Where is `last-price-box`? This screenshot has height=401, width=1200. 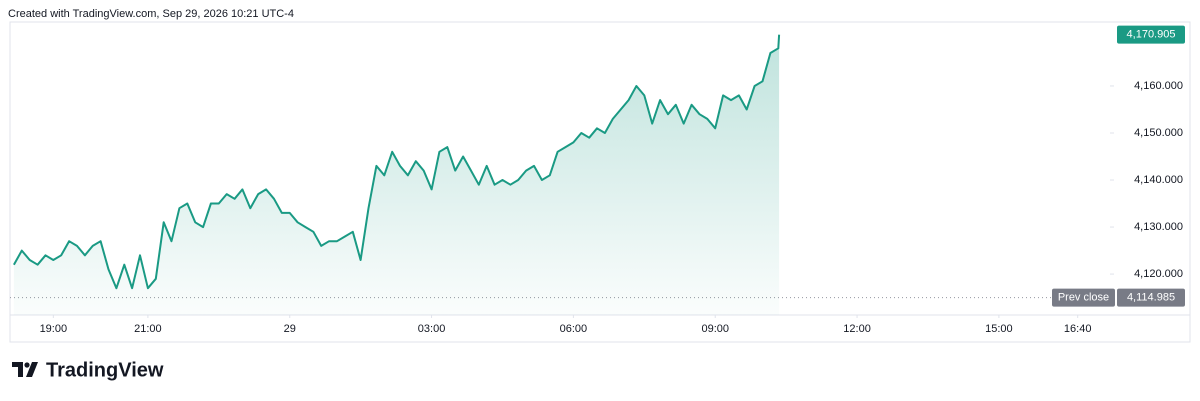 last-price-box is located at coordinates (1151, 34).